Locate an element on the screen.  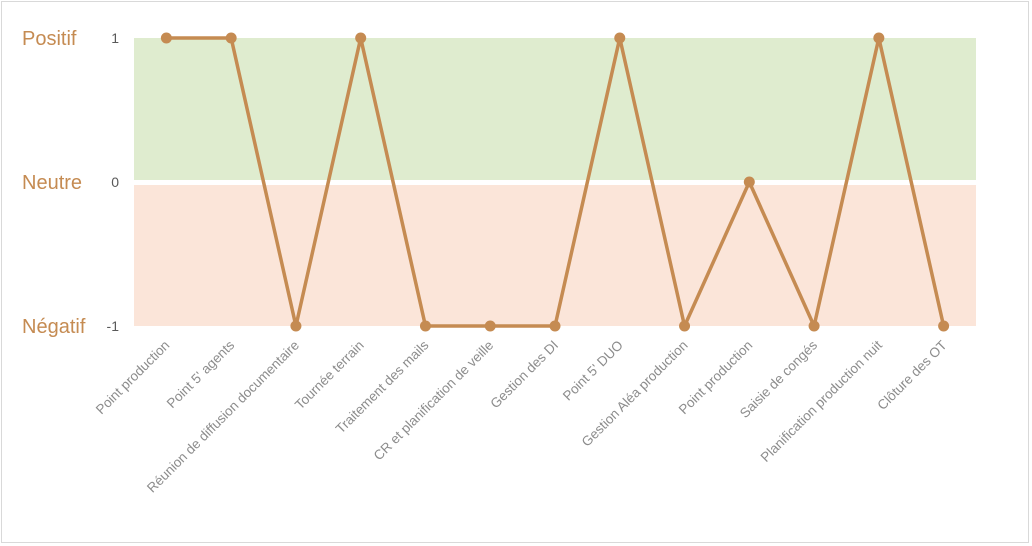
y-tick-label: 1 is located at coordinates (115, 38).